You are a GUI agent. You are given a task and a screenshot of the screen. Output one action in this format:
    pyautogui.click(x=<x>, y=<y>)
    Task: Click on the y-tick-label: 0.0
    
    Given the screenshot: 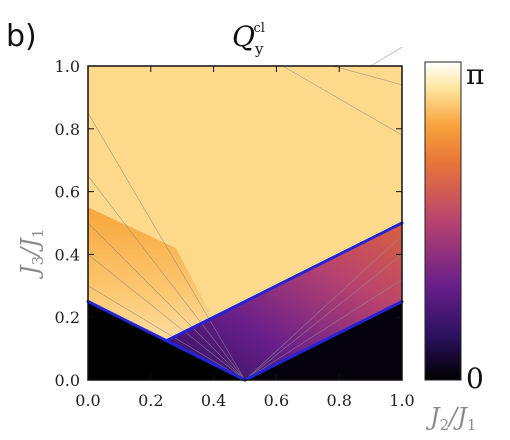 What is the action you would take?
    pyautogui.click(x=67, y=380)
    